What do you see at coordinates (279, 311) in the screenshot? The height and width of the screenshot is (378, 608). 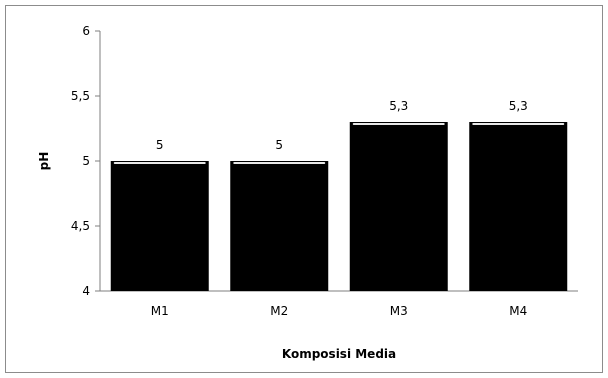 I see `x-tick-label: M2` at bounding box center [279, 311].